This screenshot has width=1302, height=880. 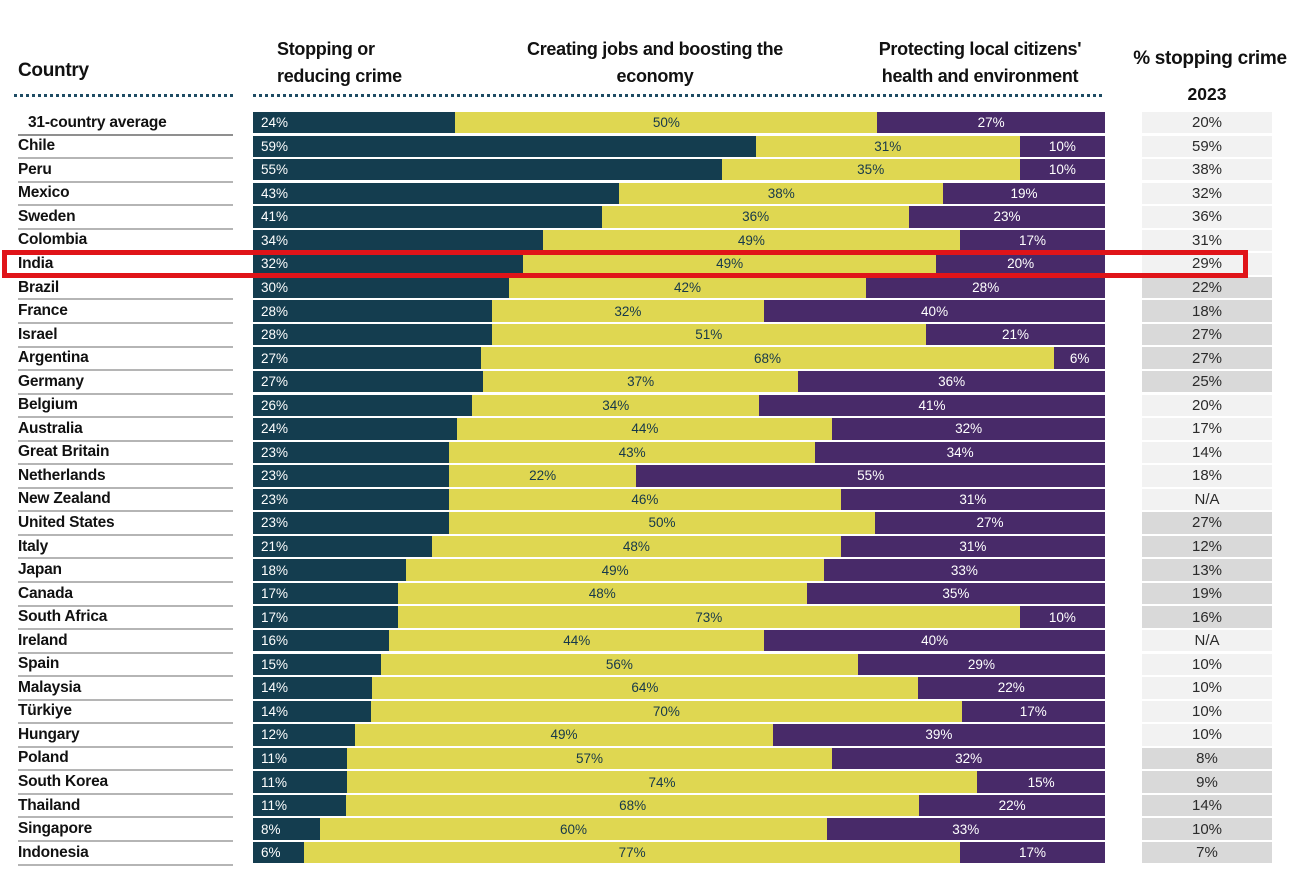 What do you see at coordinates (36, 263) in the screenshot?
I see `country-label: India` at bounding box center [36, 263].